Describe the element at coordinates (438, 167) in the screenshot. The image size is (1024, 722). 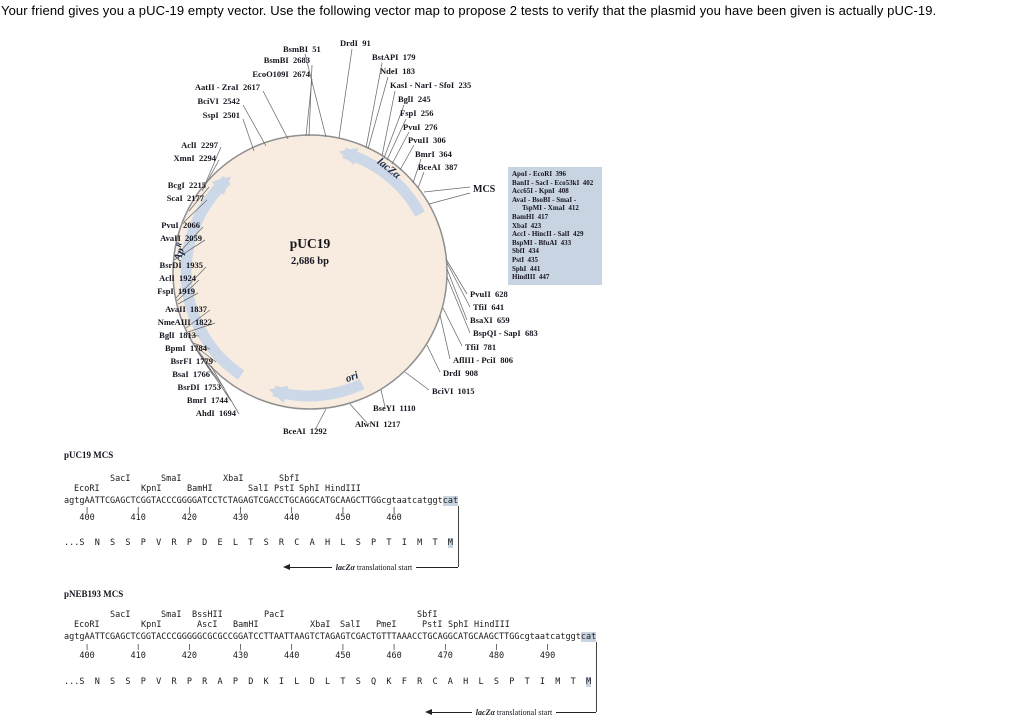
I see `restriction-site-label: BceAI 387` at that location.